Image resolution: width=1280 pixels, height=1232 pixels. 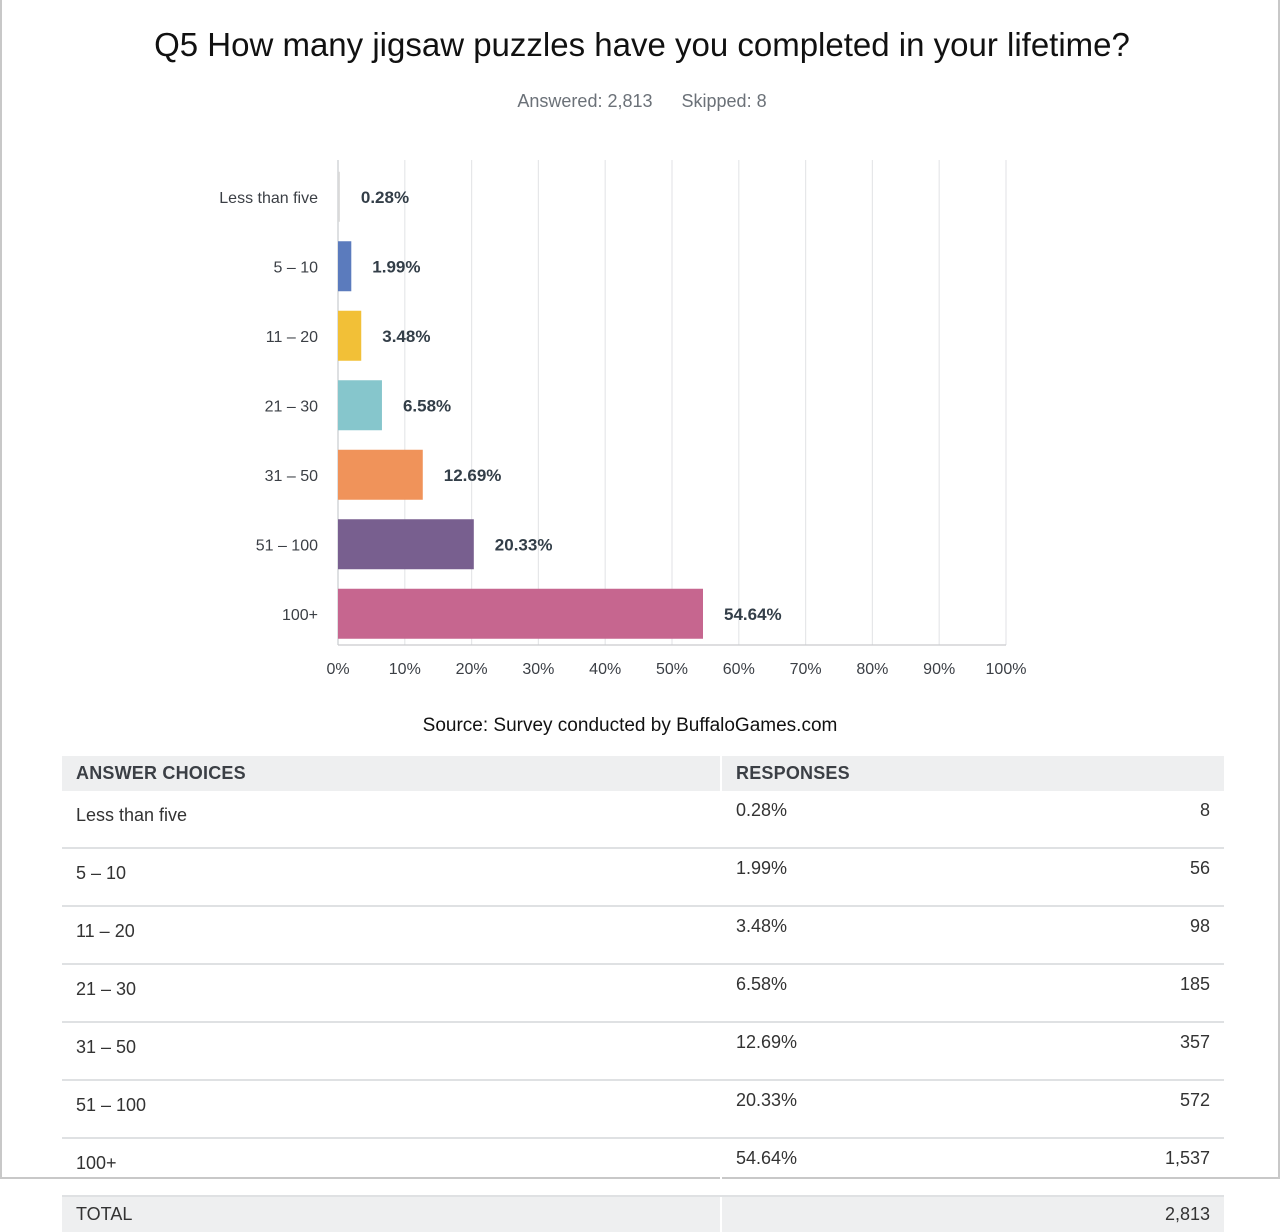 What do you see at coordinates (538, 669) in the screenshot?
I see `x-tick-label: 30%` at bounding box center [538, 669].